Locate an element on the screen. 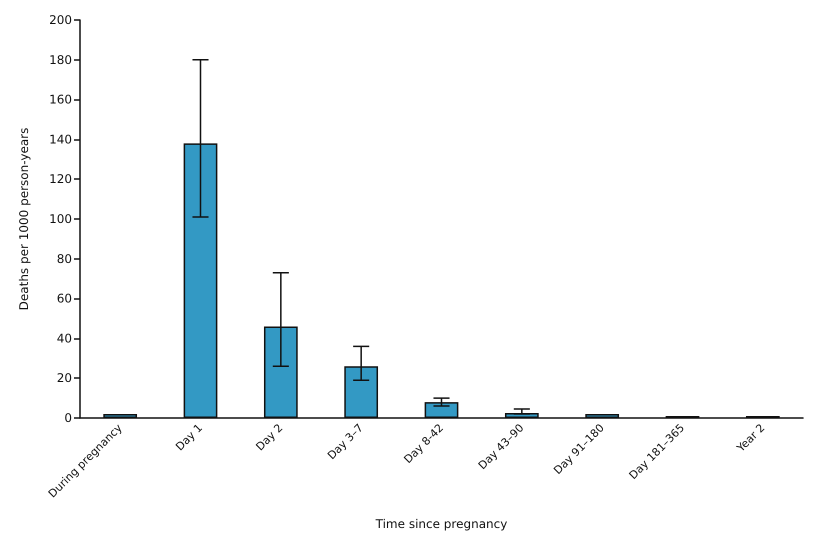 The height and width of the screenshot is (538, 823). y-tick-label: 120 is located at coordinates (60, 179).